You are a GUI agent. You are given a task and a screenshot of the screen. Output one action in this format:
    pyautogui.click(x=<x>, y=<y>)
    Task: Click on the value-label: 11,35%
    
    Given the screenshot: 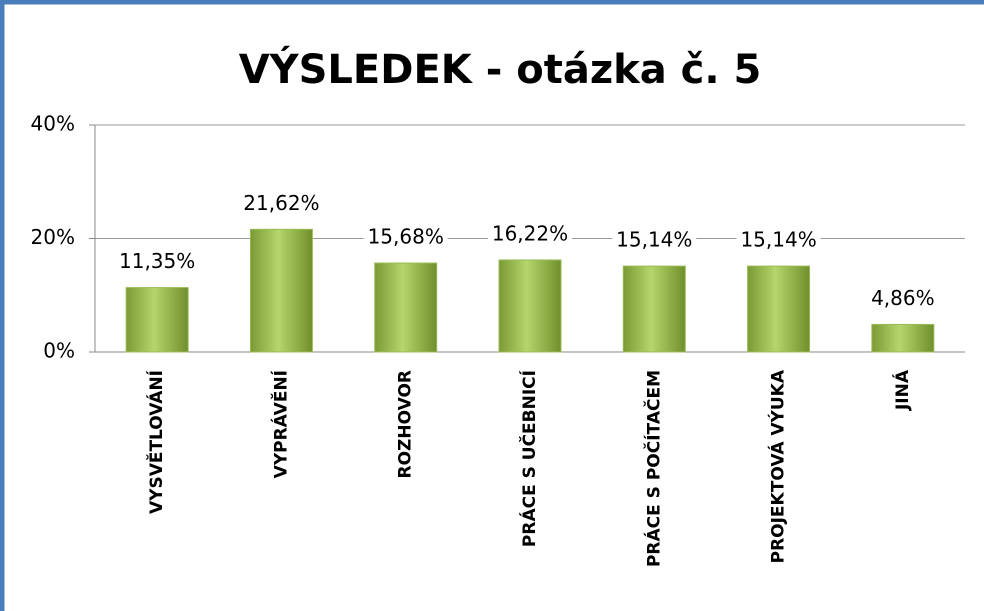 What is the action you would take?
    pyautogui.click(x=157, y=261)
    